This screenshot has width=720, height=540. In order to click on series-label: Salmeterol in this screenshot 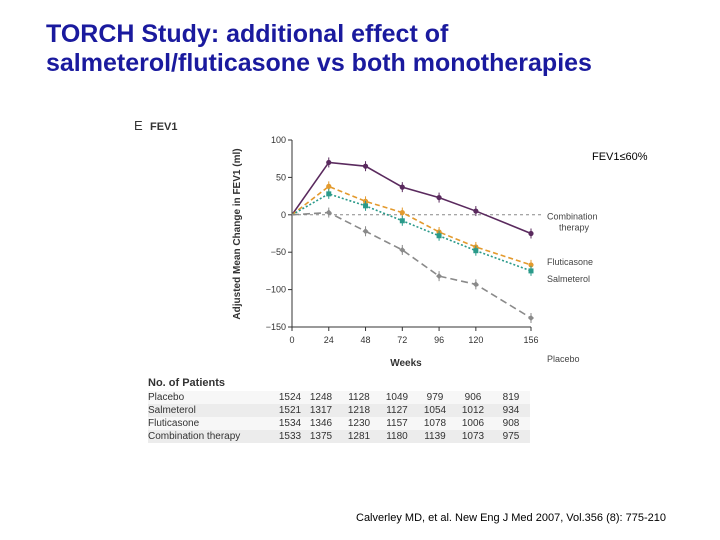, I will do `click(568, 279)`.